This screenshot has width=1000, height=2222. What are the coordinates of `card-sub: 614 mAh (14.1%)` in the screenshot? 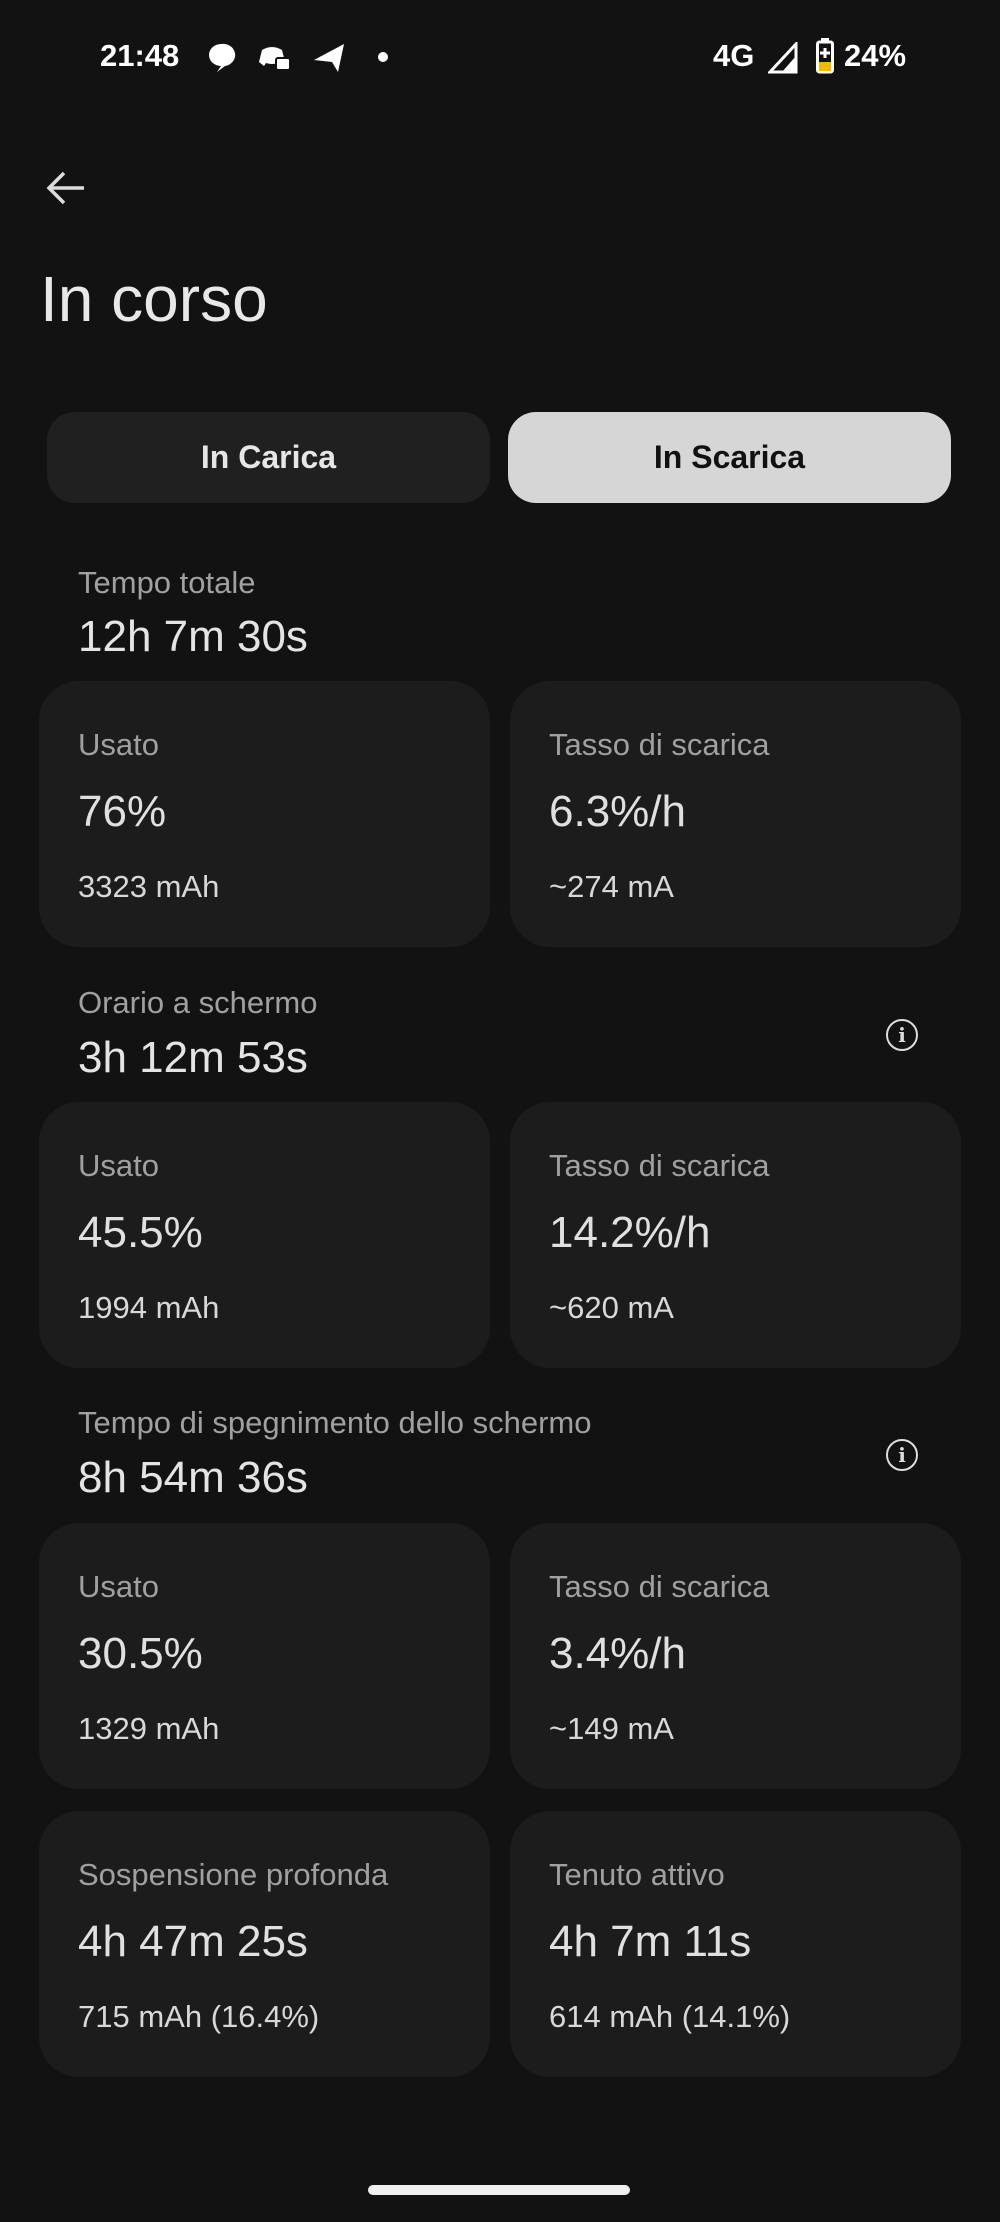 It's located at (670, 2016).